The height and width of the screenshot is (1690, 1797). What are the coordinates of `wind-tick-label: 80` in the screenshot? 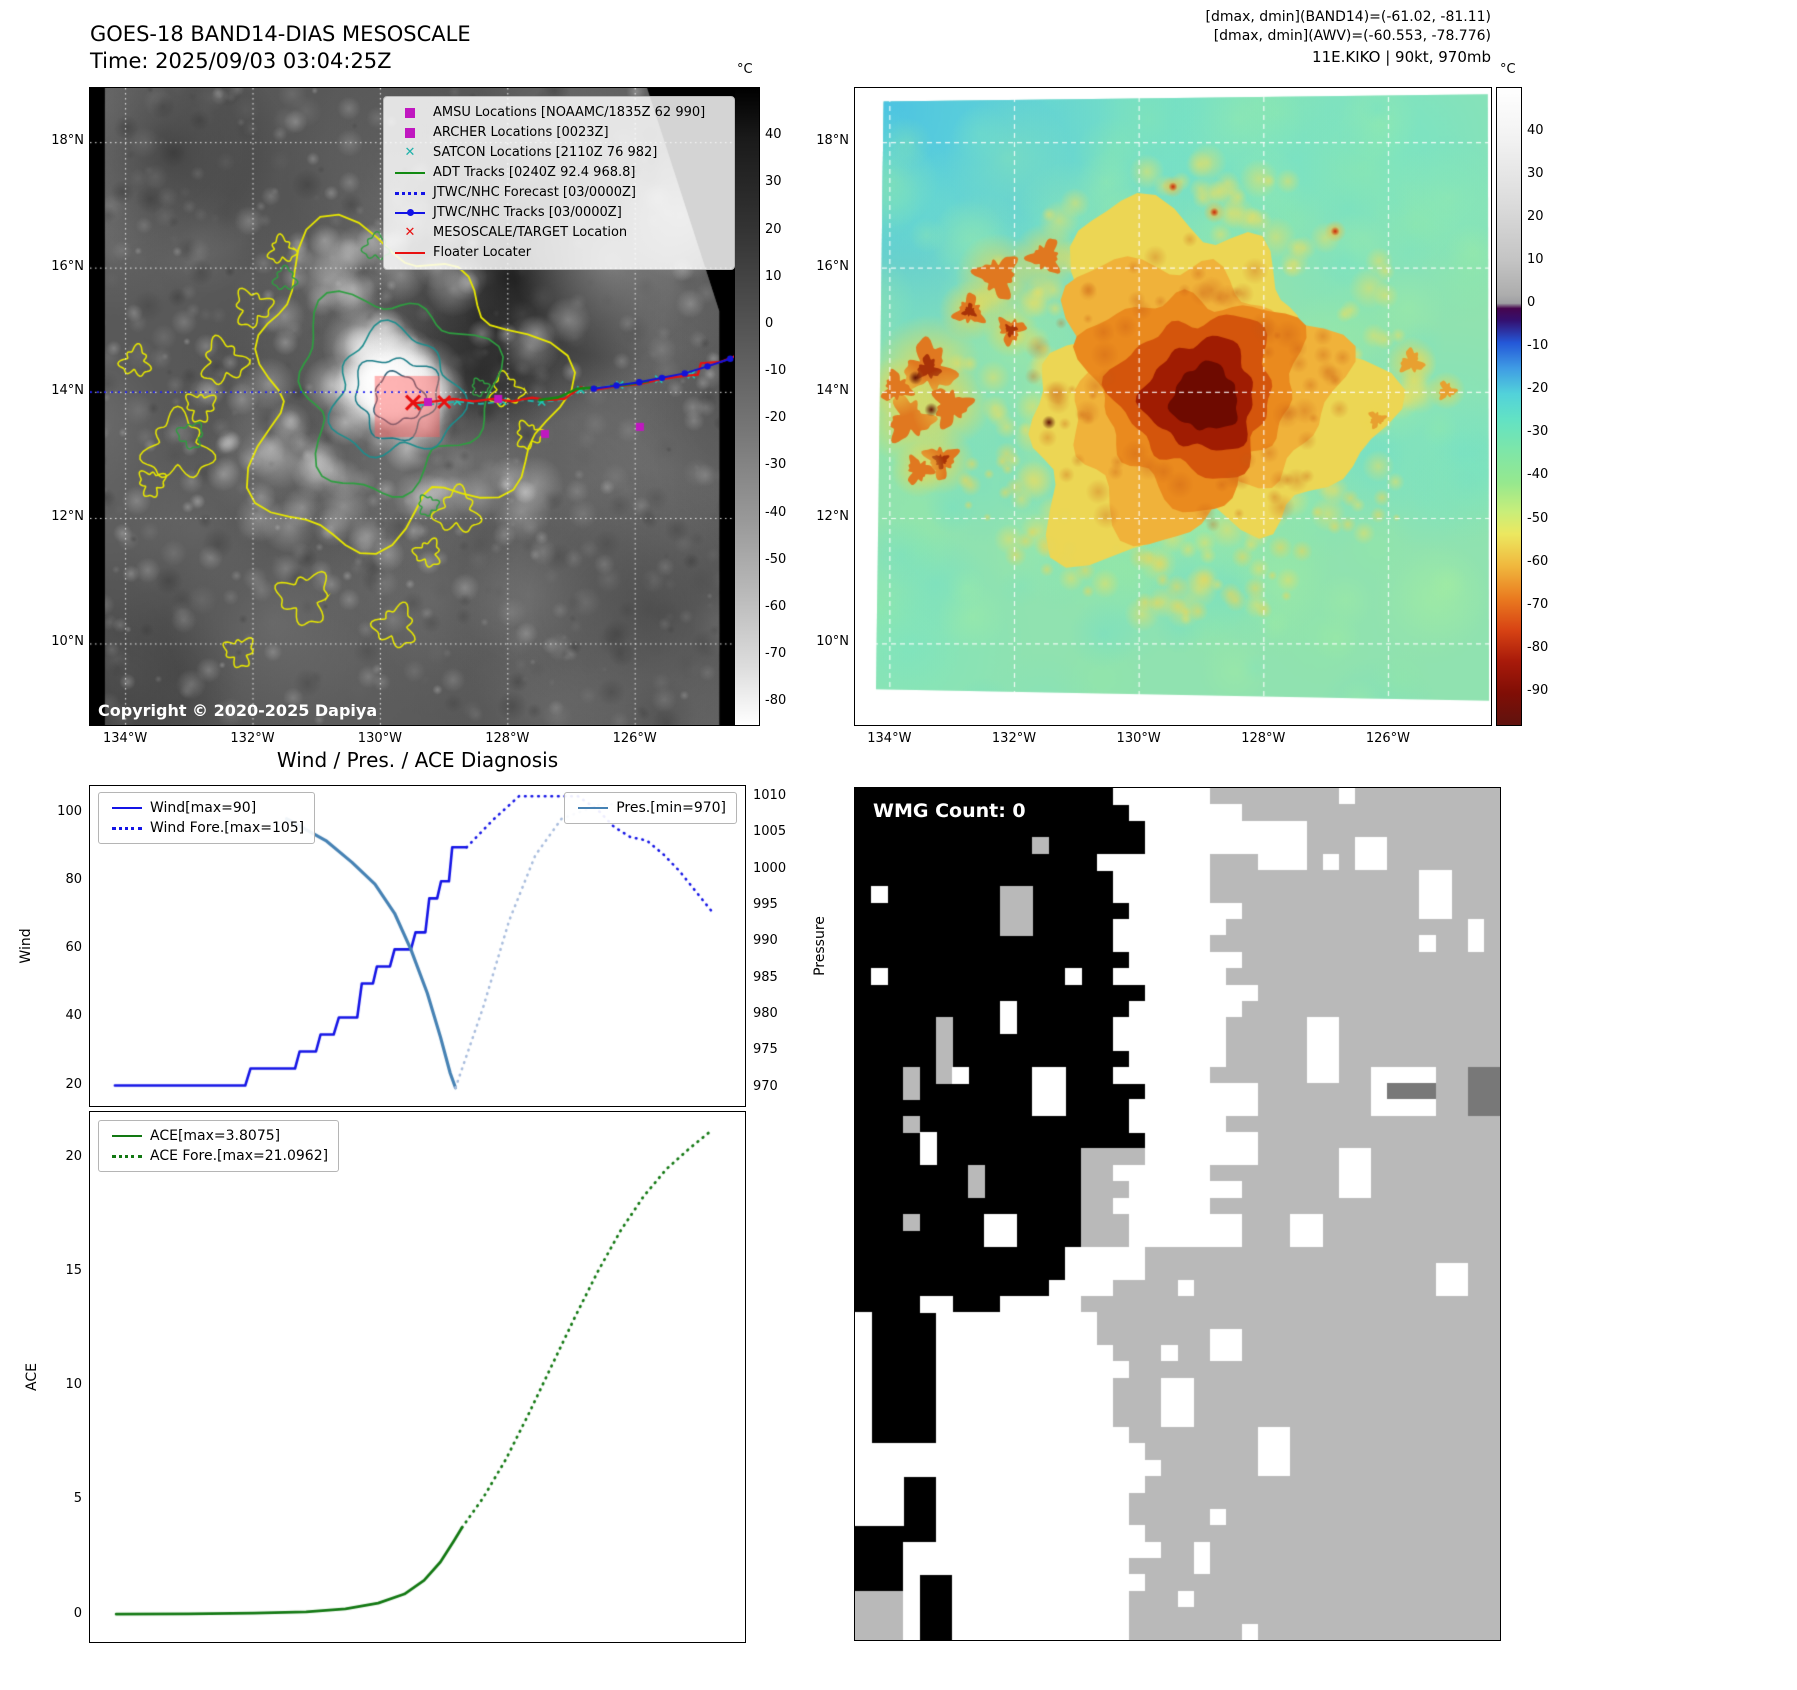 It's located at (73, 880).